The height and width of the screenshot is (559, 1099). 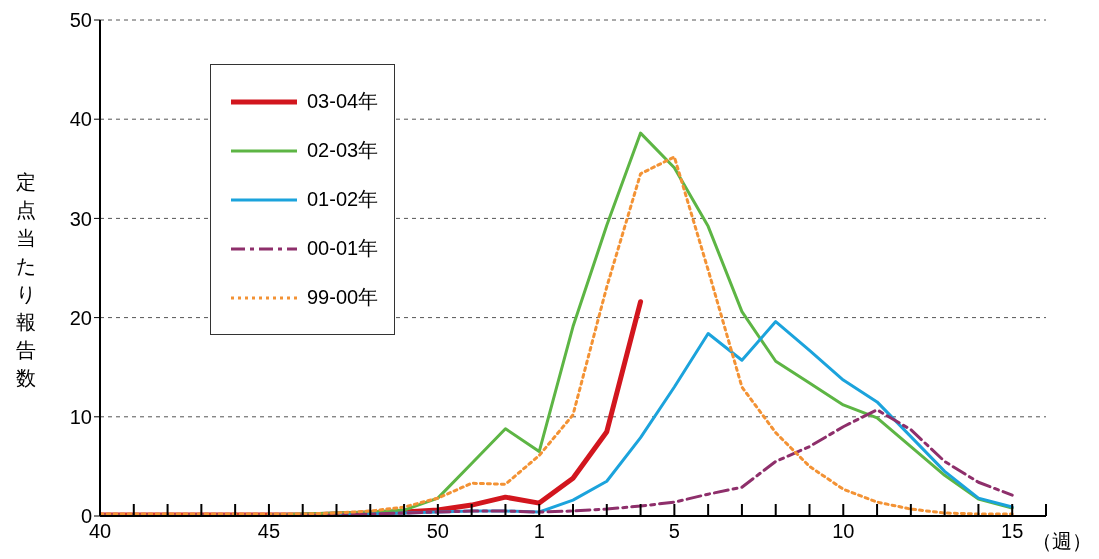 I want to click on y-tick-label: 10, so click(x=80, y=416).